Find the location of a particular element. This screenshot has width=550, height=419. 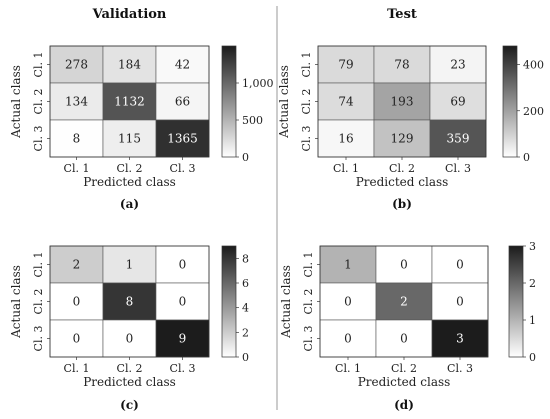

panel-title: Validation is located at coordinates (129, 14).